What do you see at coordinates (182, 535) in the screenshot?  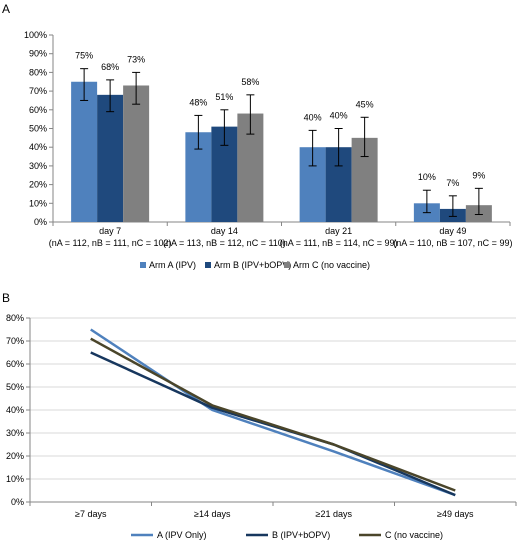 I see `panel-b-legend-label: A (IPV Only)` at bounding box center [182, 535].